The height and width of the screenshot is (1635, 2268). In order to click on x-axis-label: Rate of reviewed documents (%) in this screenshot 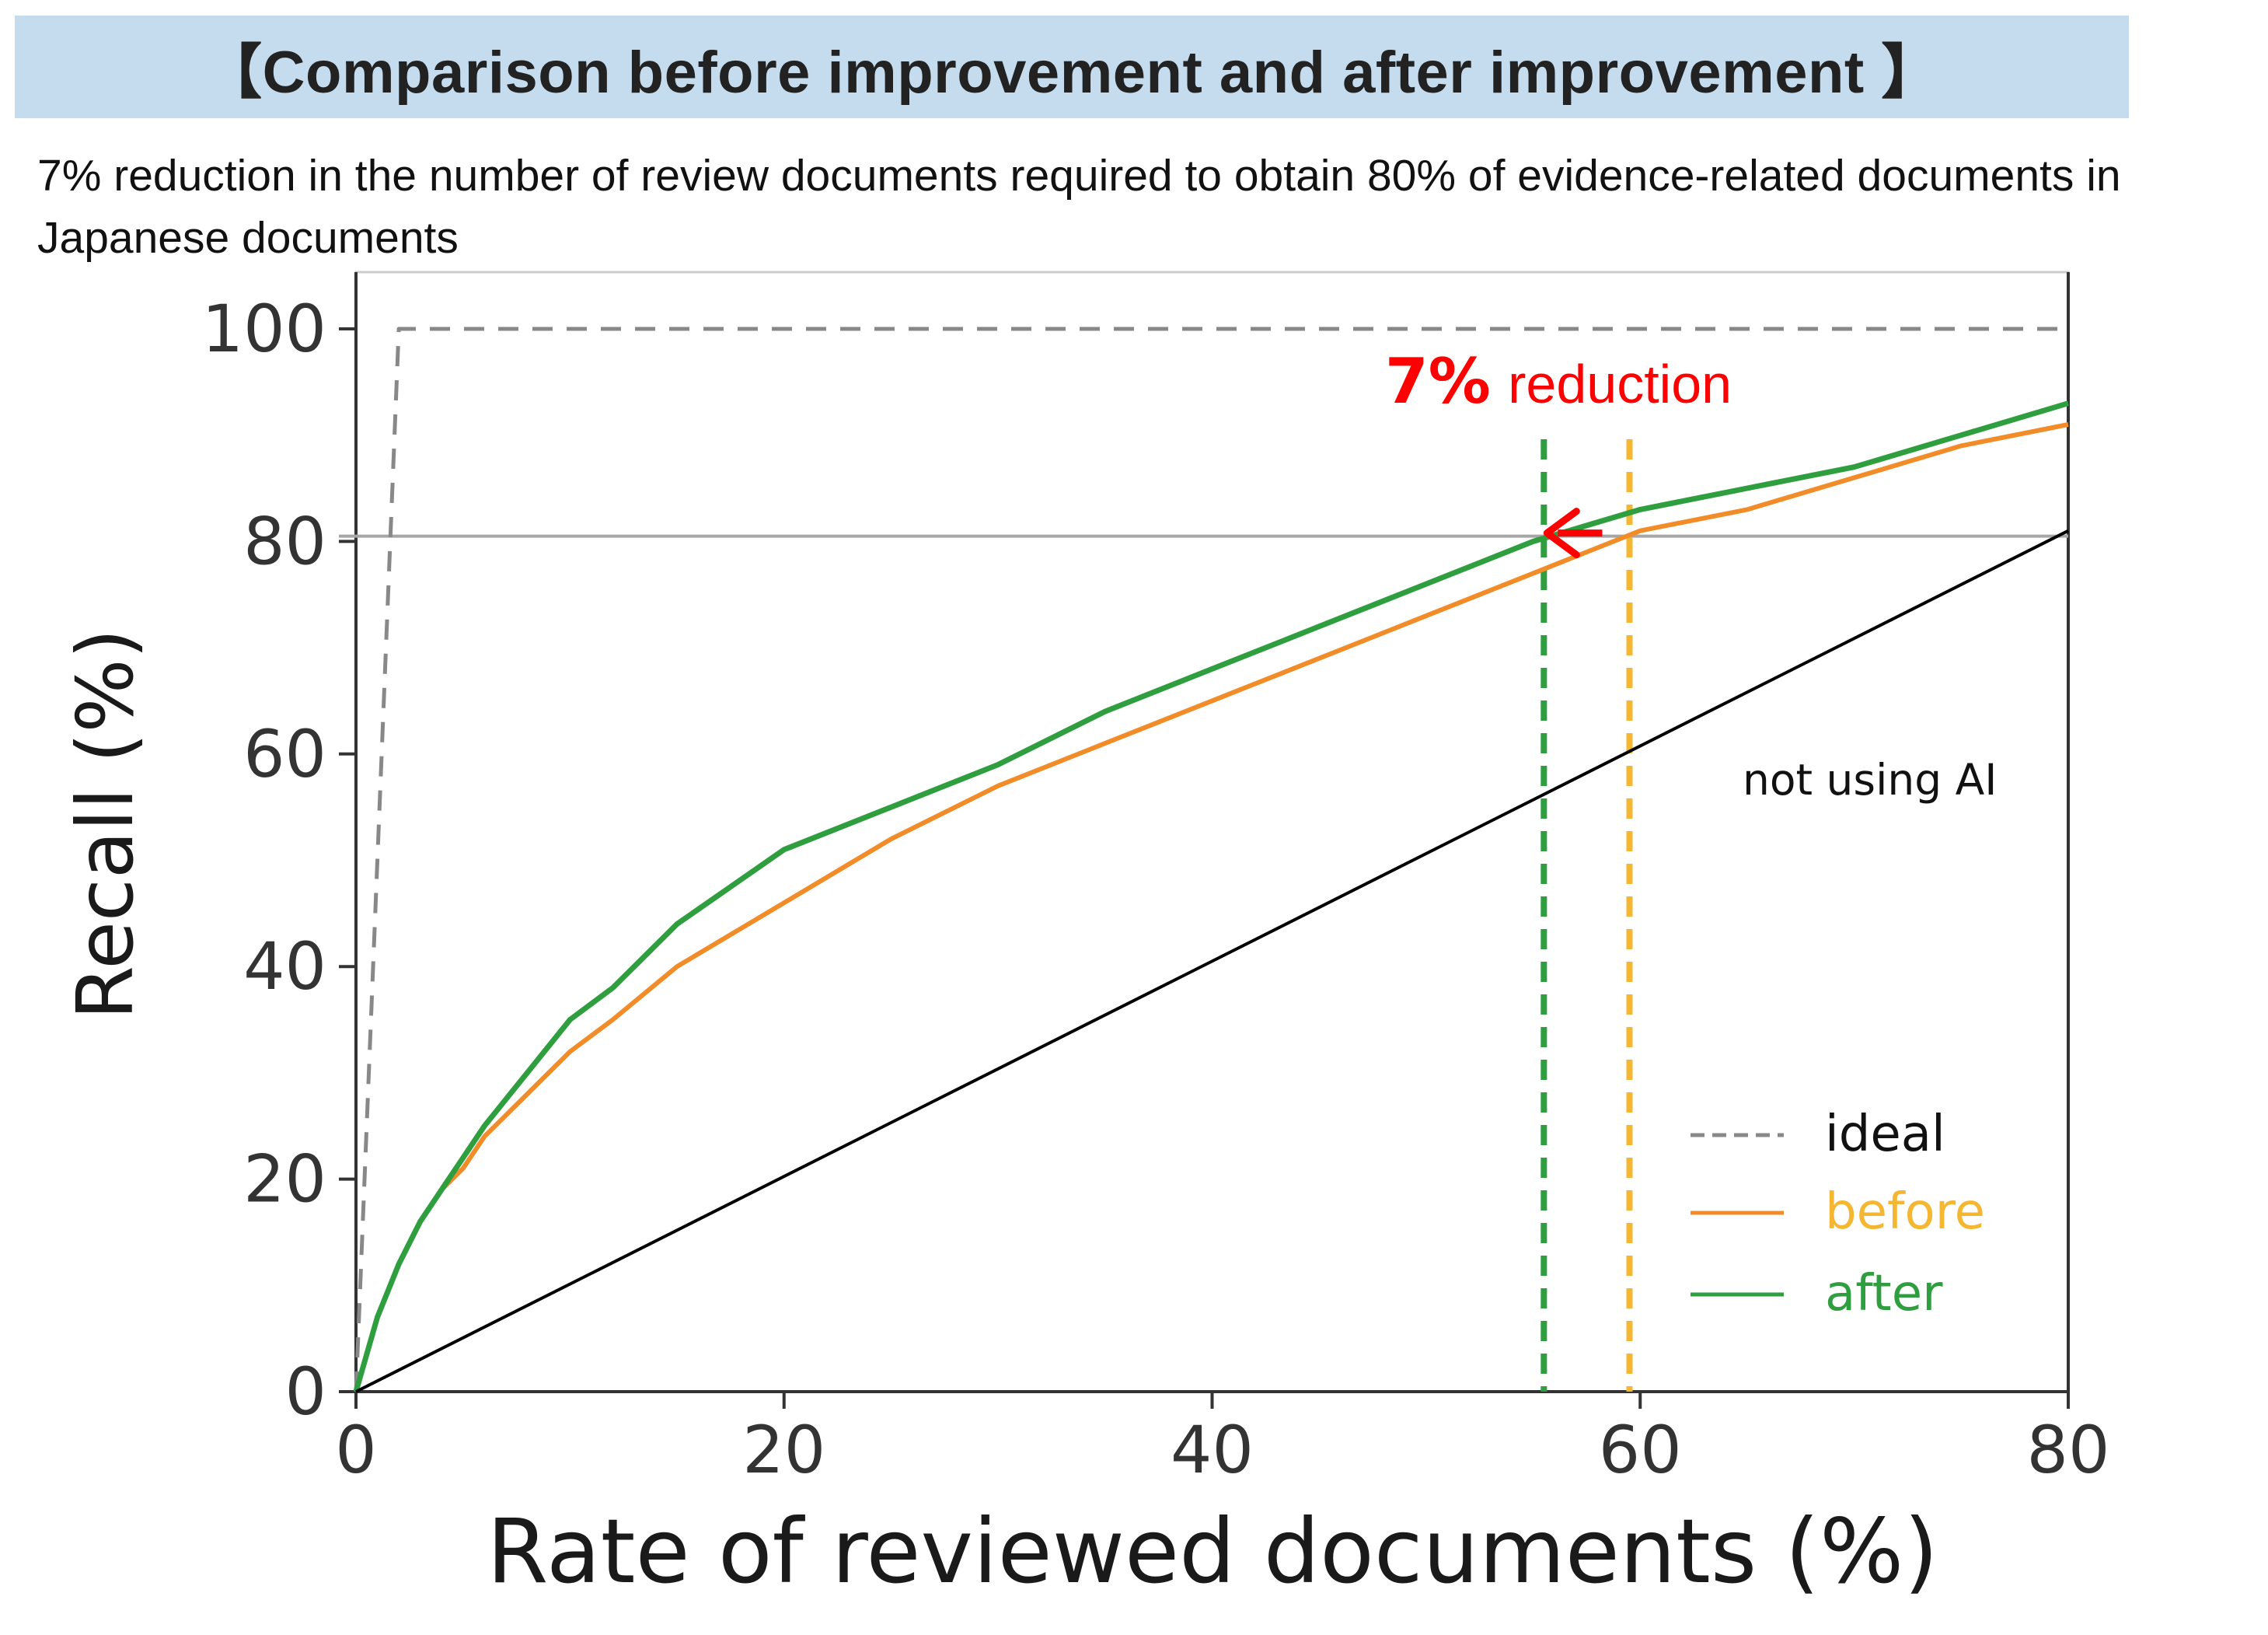, I will do `click(1213, 1551)`.